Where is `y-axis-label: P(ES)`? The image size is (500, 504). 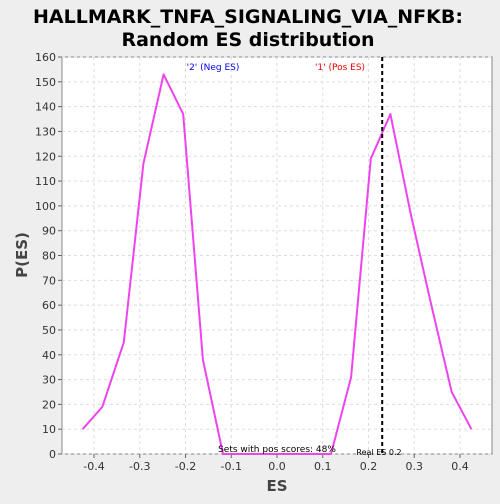
y-axis-label: P(ES) is located at coordinates (22, 255).